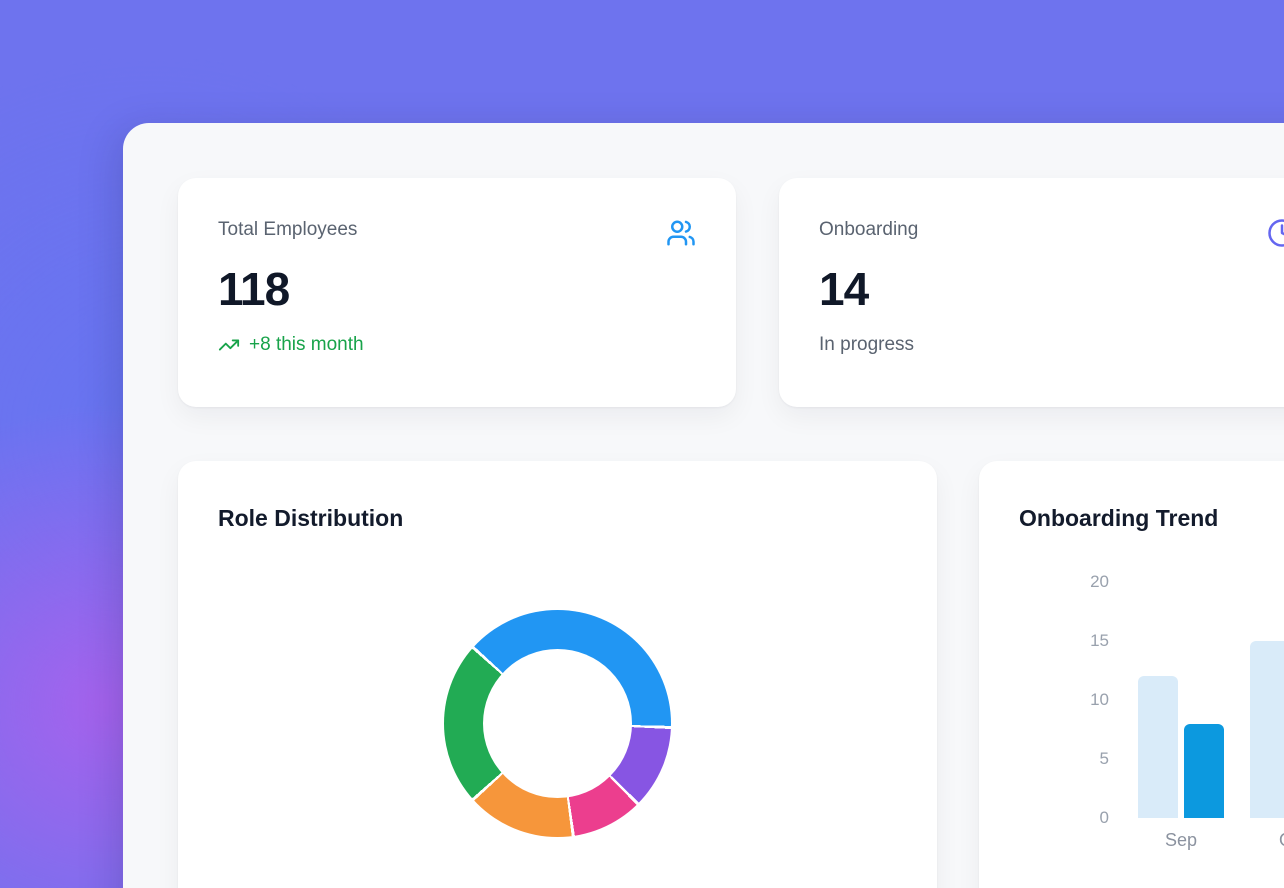 Image resolution: width=1284 pixels, height=888 pixels. I want to click on bar-light-blue-Sep, so click(1158, 747).